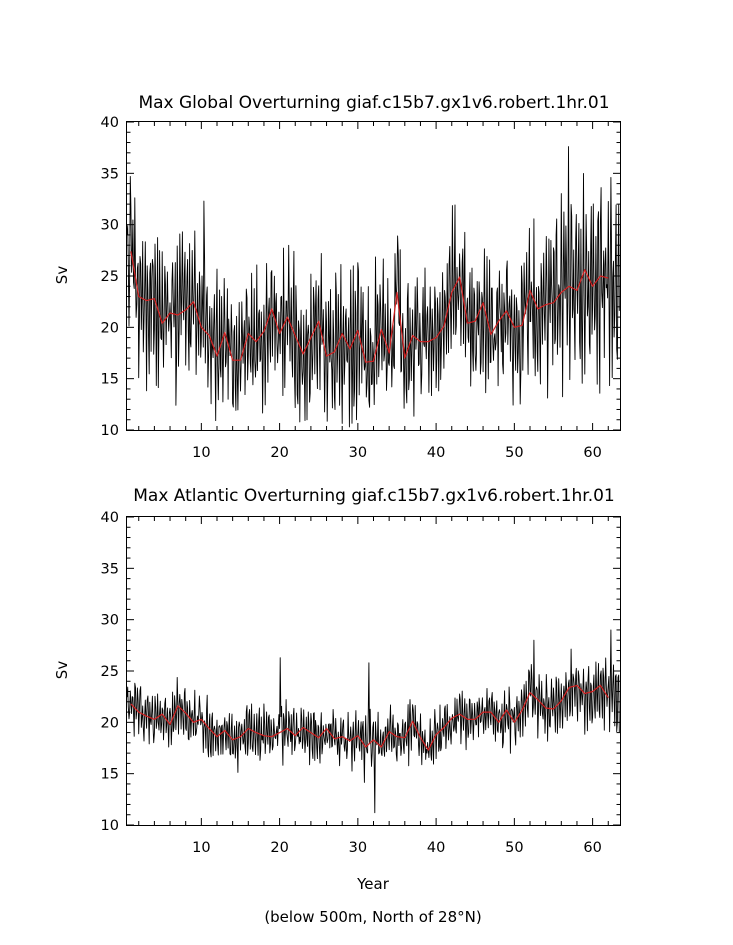 Image resolution: width=733 pixels, height=945 pixels. Describe the element at coordinates (436, 848) in the screenshot. I see `atlantic-xtick-label: 40` at that location.